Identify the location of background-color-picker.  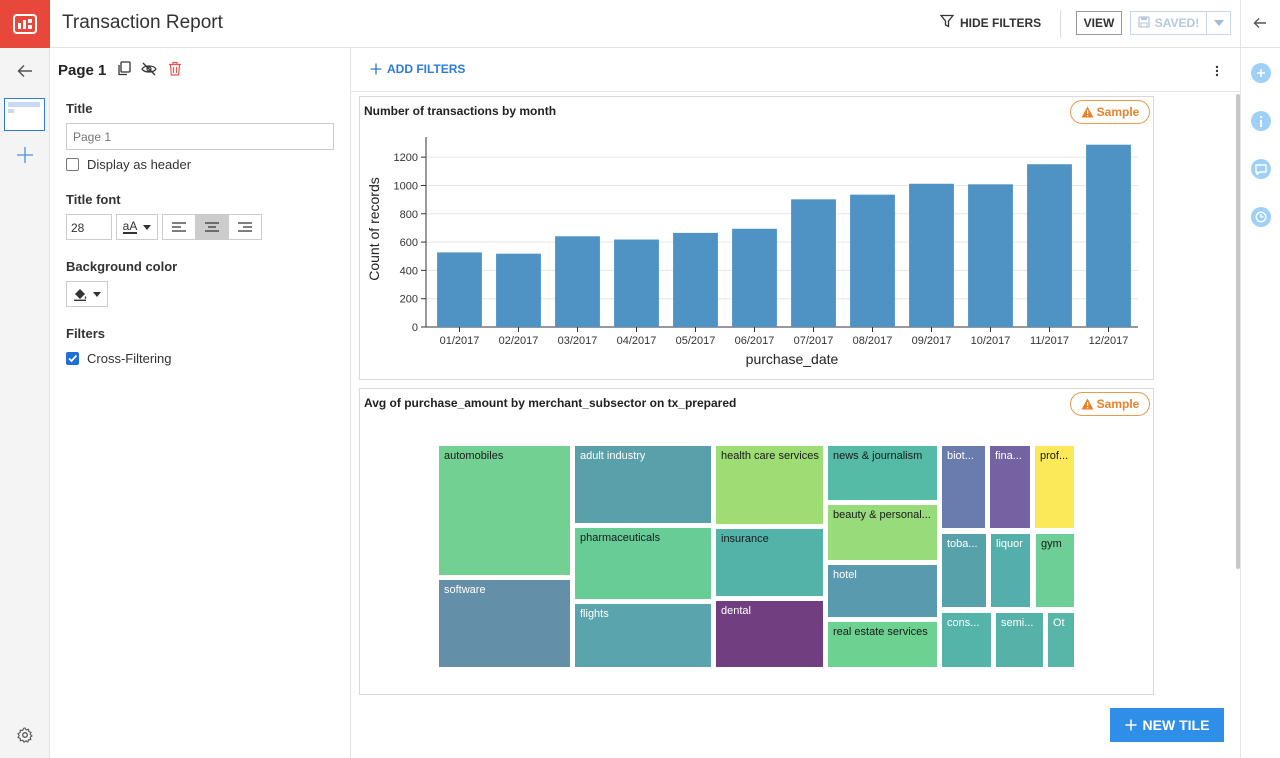
(87, 294).